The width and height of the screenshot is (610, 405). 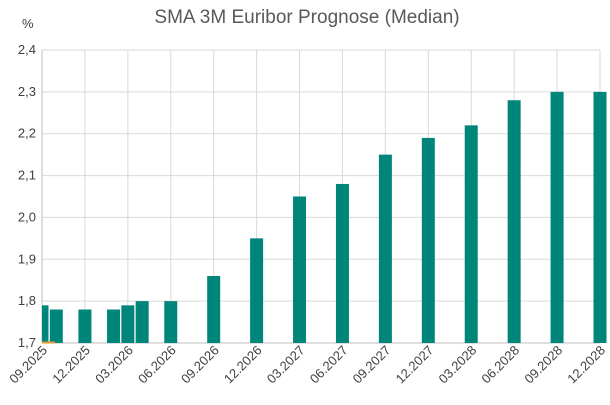 I want to click on y-tick-label: 2,2, so click(x=27, y=133).